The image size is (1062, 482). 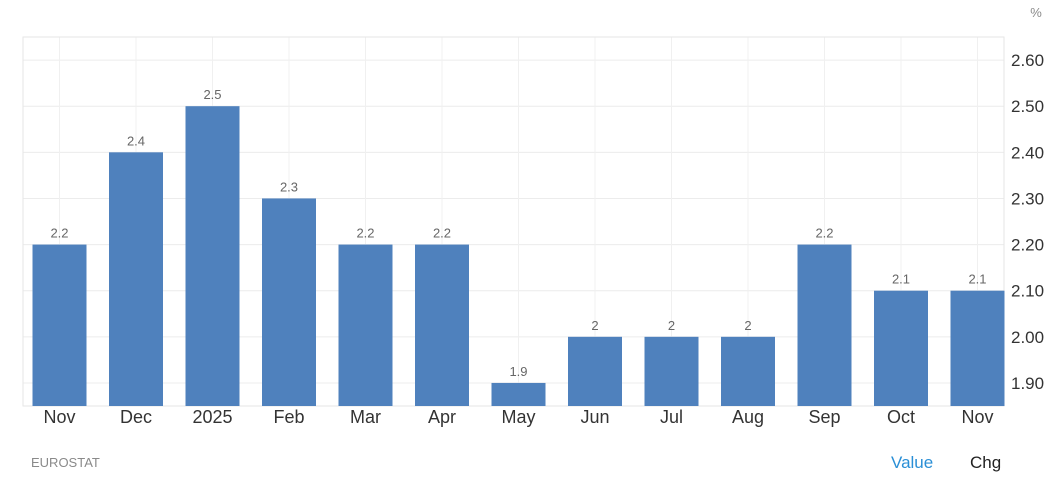 I want to click on x-axis-tick-label: Dec, so click(x=136, y=417).